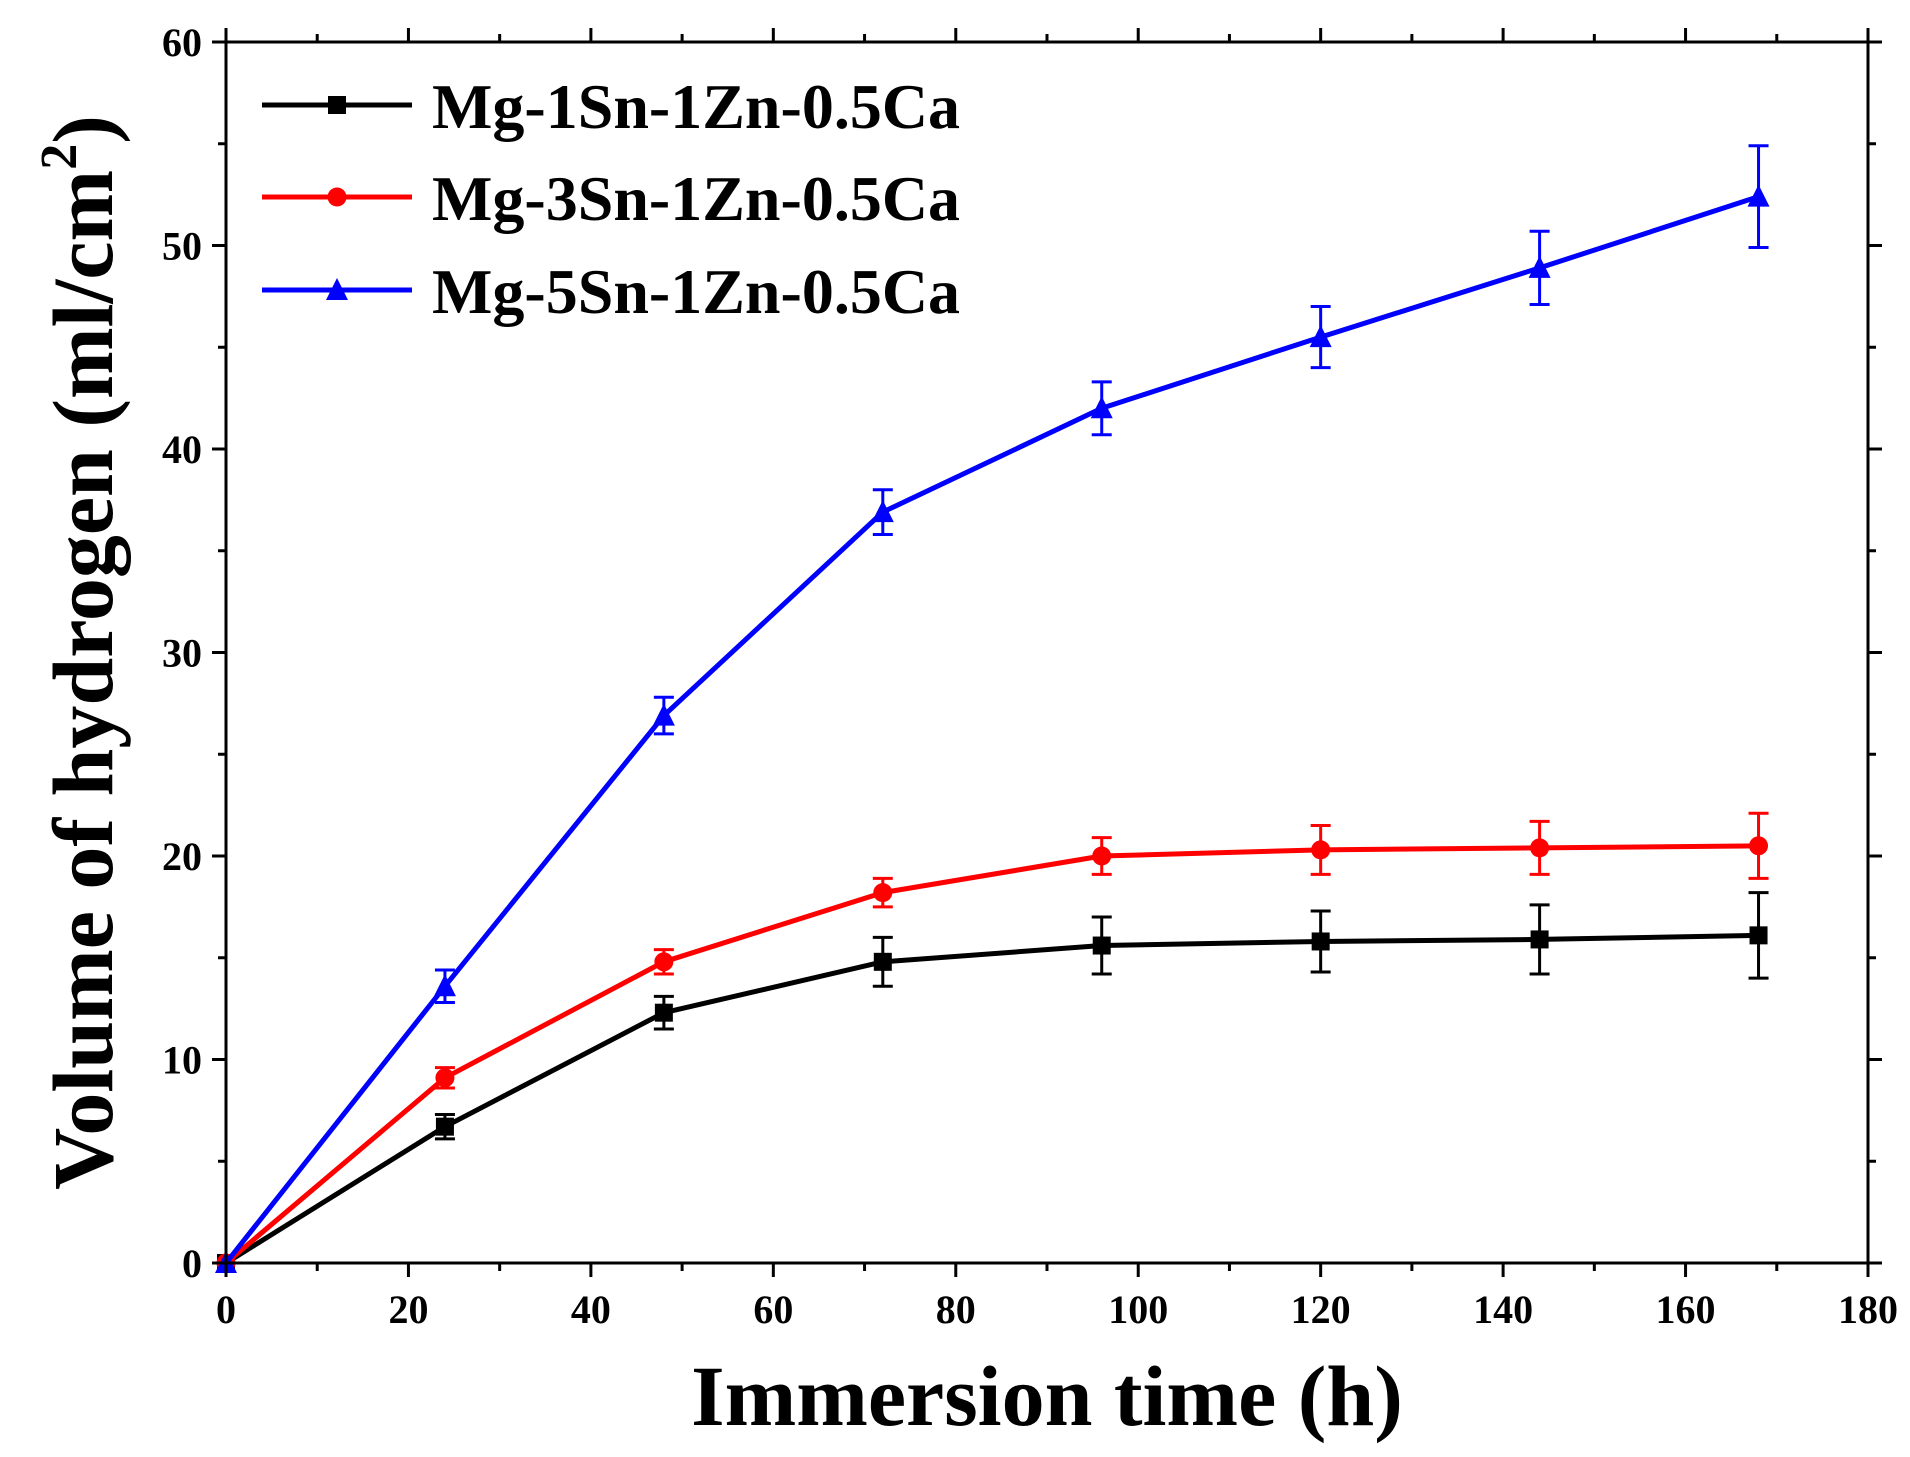 The width and height of the screenshot is (1910, 1457). Describe the element at coordinates (182, 246) in the screenshot. I see `y-tick-label: 50` at that location.